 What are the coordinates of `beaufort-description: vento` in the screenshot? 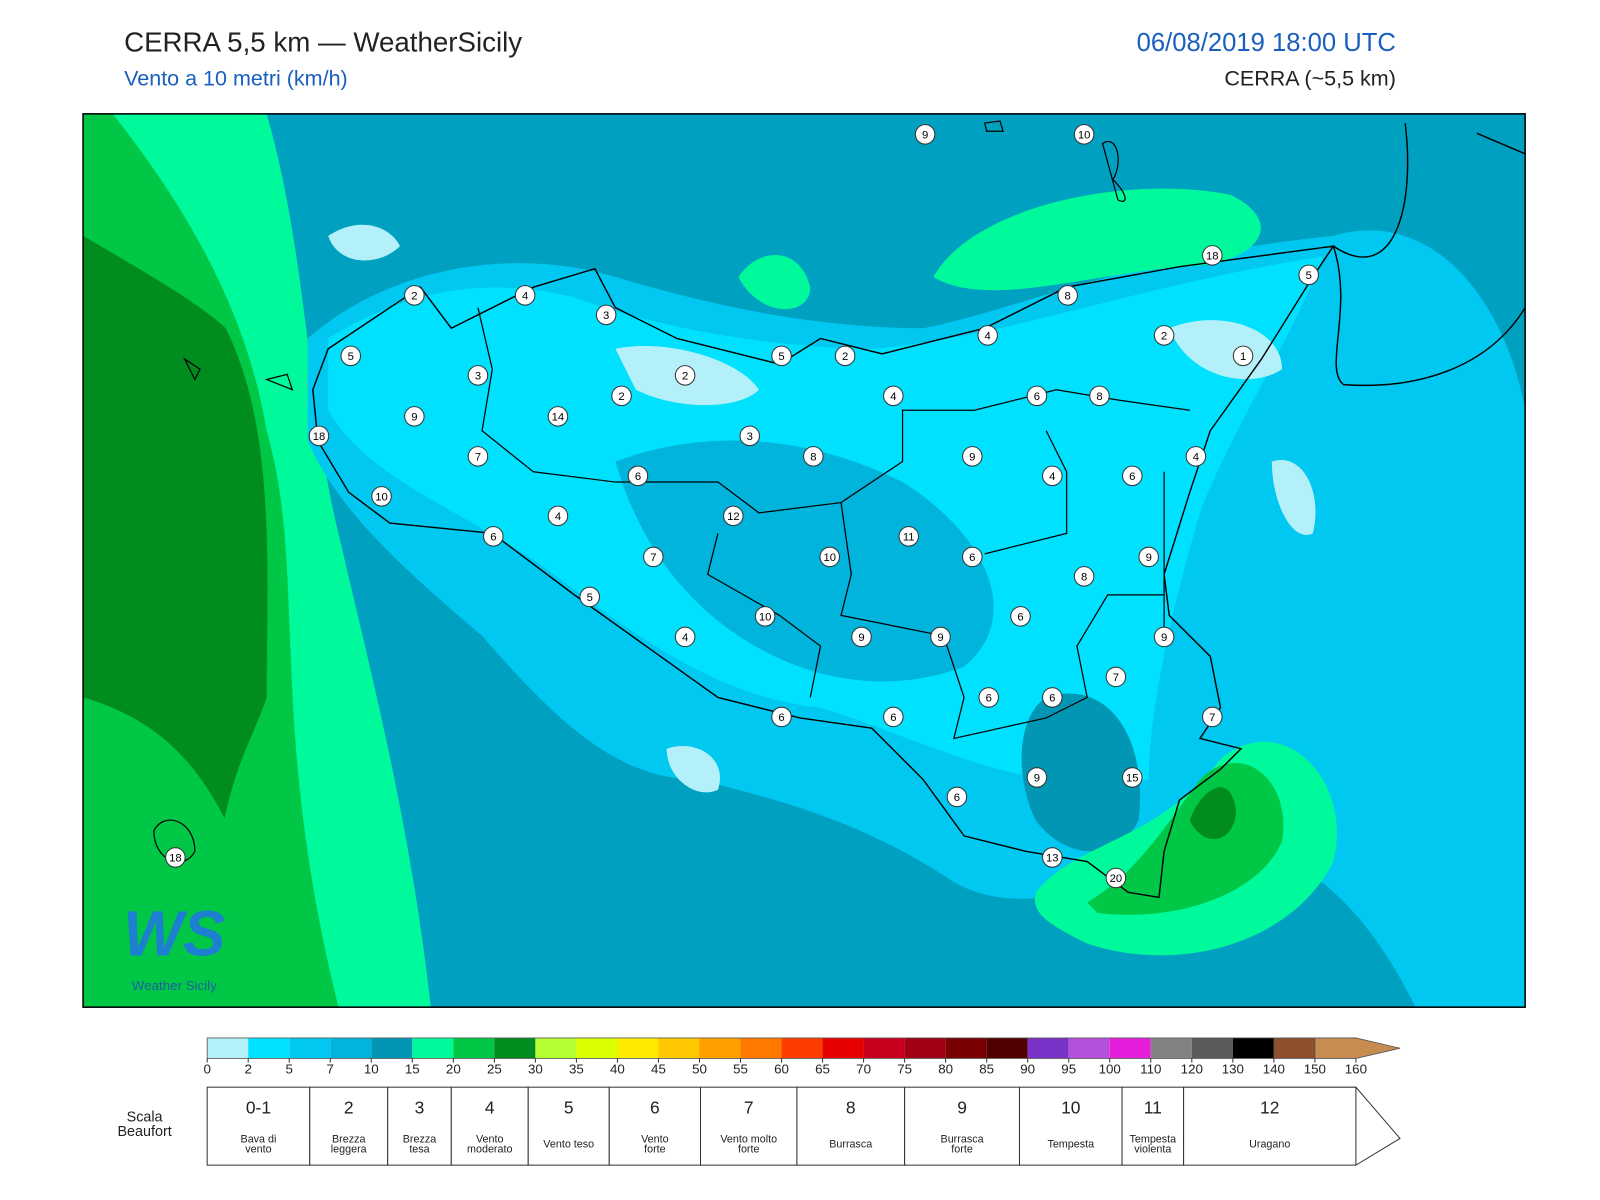 It's located at (258, 1150).